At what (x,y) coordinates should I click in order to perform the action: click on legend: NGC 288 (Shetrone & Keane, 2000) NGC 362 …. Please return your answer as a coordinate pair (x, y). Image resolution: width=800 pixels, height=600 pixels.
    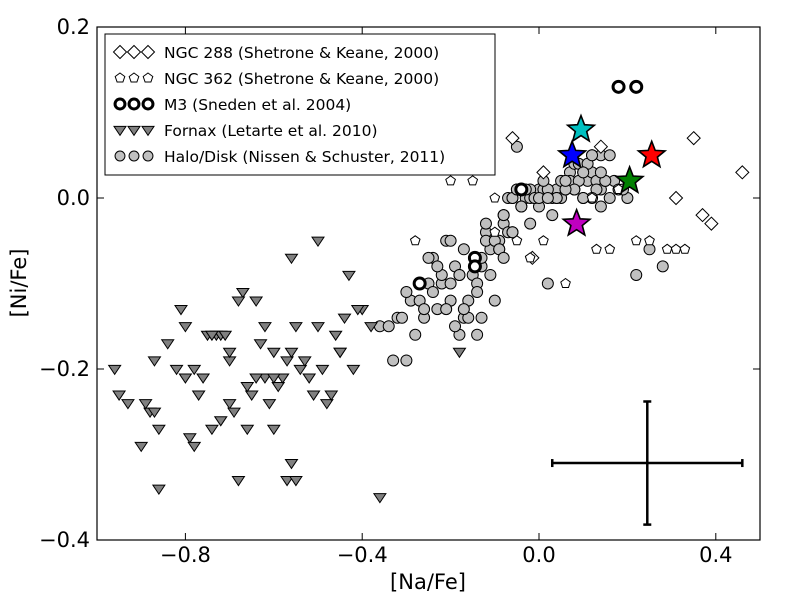
    Looking at the image, I should click on (300, 104).